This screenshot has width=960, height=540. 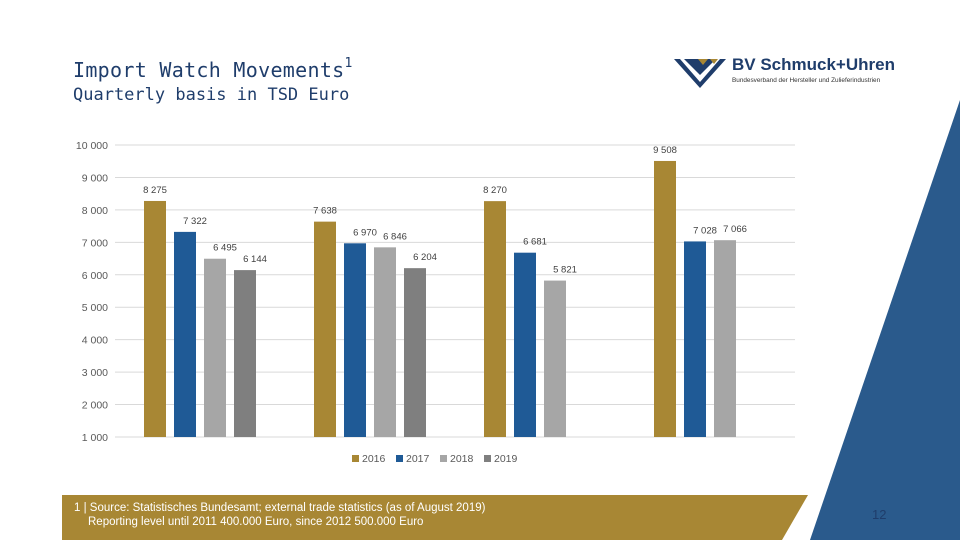 I want to click on y-tick-label: 9 000, so click(x=95, y=178).